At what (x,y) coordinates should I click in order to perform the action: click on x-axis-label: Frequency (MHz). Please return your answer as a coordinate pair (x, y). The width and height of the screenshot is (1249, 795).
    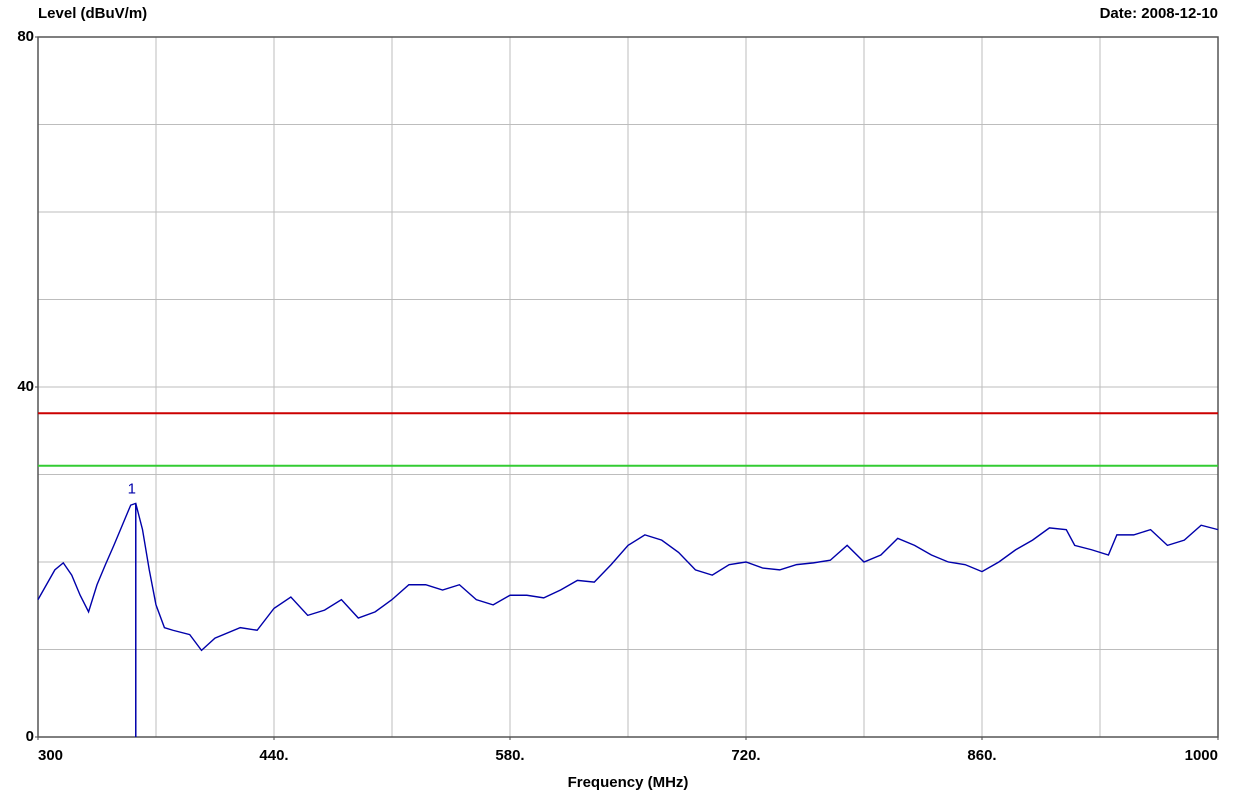
    Looking at the image, I should click on (628, 782).